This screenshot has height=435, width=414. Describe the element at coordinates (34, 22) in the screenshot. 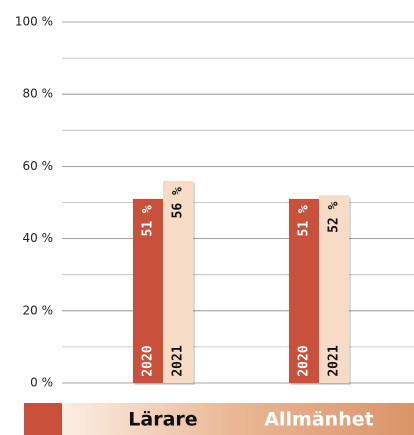

I see `y-tick-label: 100 %` at that location.